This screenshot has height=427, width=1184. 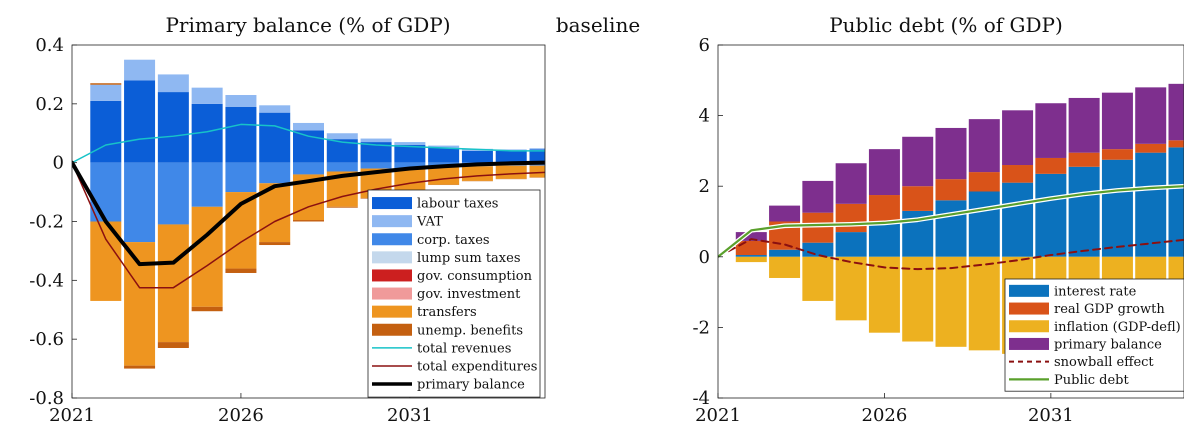 What do you see at coordinates (984, 303) in the screenshot?
I see `bar-inflation-gdp-defl-2029` at bounding box center [984, 303].